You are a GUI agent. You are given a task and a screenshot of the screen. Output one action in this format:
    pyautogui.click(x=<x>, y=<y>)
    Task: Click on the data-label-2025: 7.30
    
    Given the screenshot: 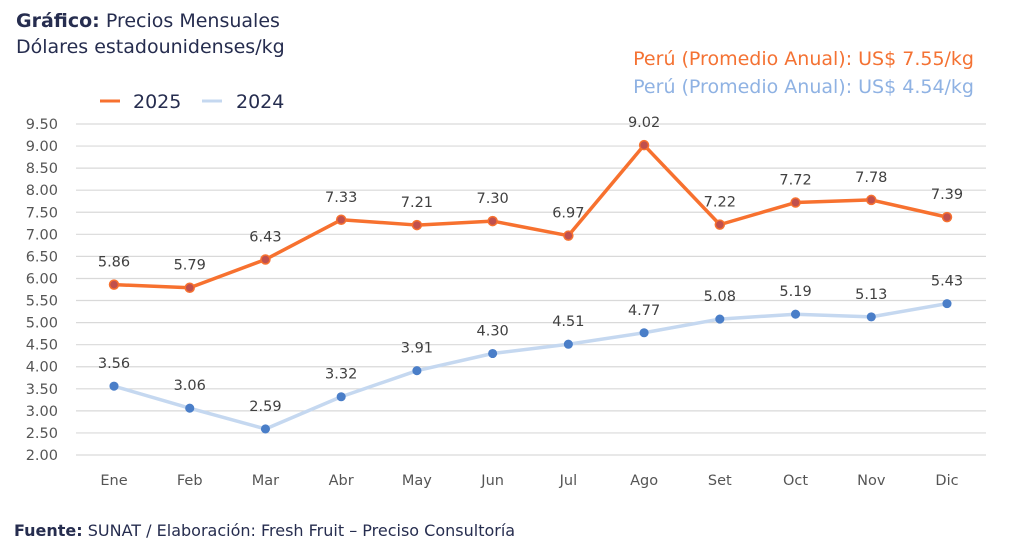 What is the action you would take?
    pyautogui.click(x=492, y=199)
    